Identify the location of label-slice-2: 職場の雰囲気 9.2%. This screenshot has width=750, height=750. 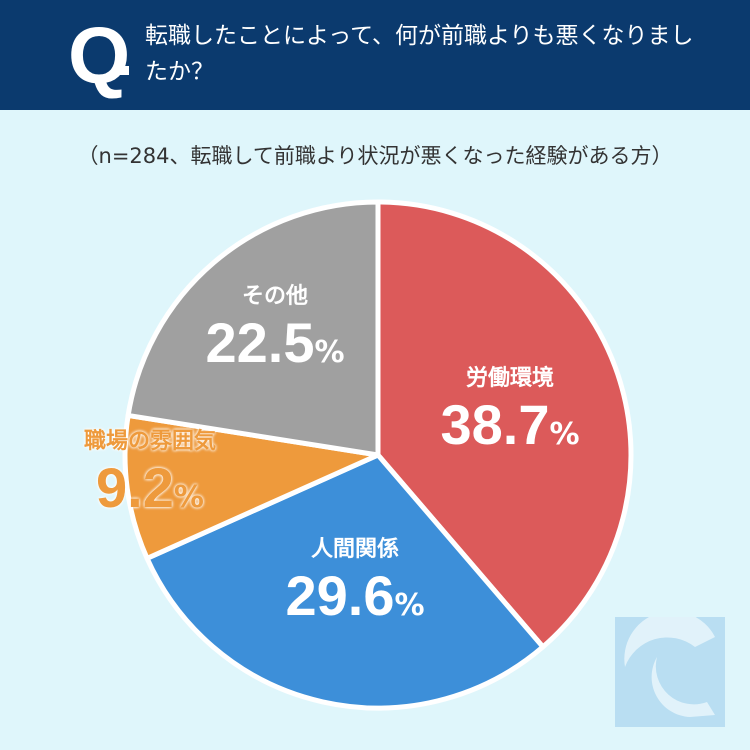
(150, 474).